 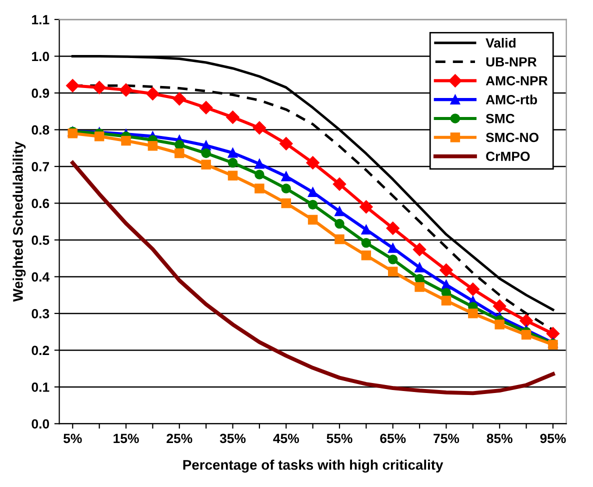 I want to click on y-tick-label: 0.8, so click(x=41, y=130).